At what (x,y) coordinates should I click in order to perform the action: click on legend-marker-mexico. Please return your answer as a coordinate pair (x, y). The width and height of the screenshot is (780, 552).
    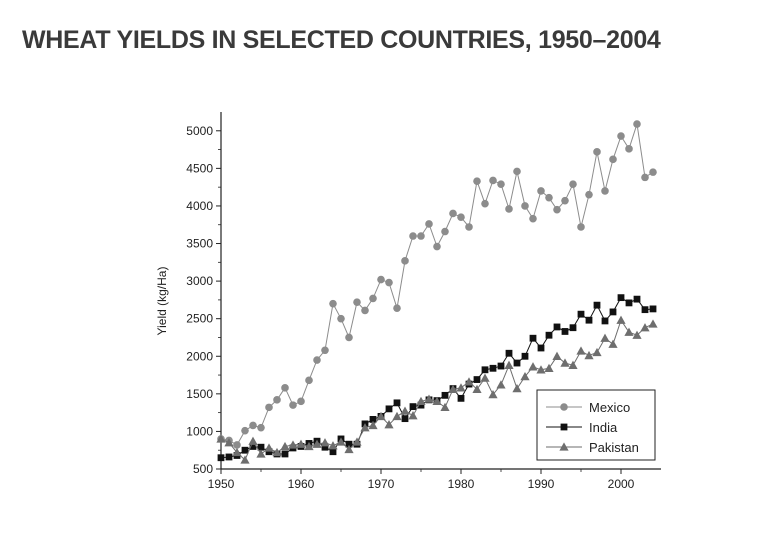
    Looking at the image, I should click on (564, 407).